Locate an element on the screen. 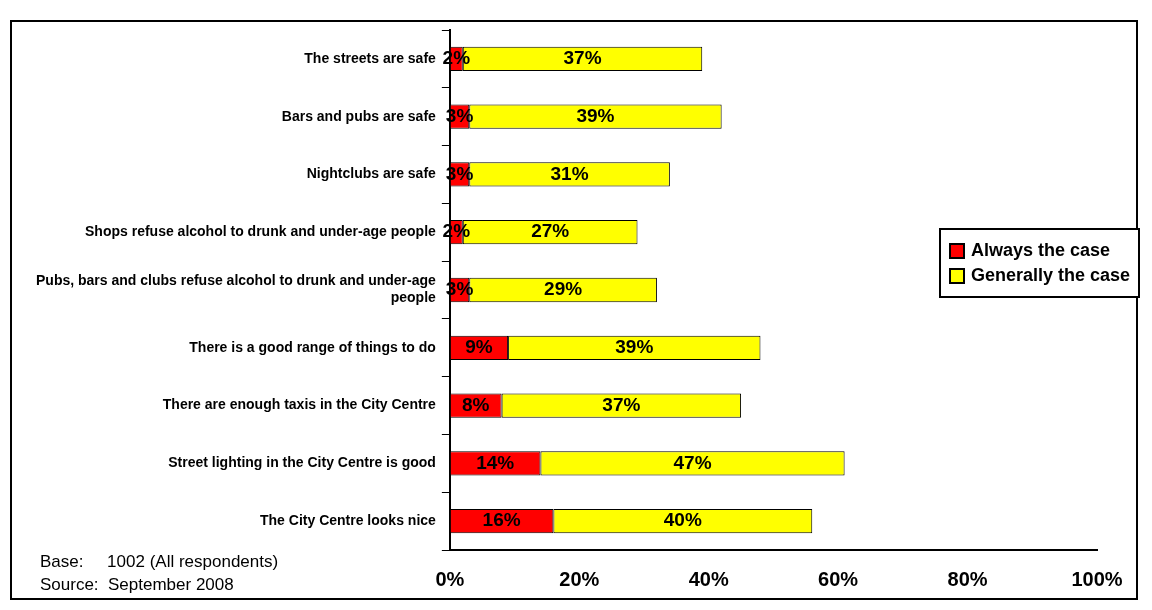 This screenshot has width=1152, height=610. data-label: 29% is located at coordinates (563, 289).